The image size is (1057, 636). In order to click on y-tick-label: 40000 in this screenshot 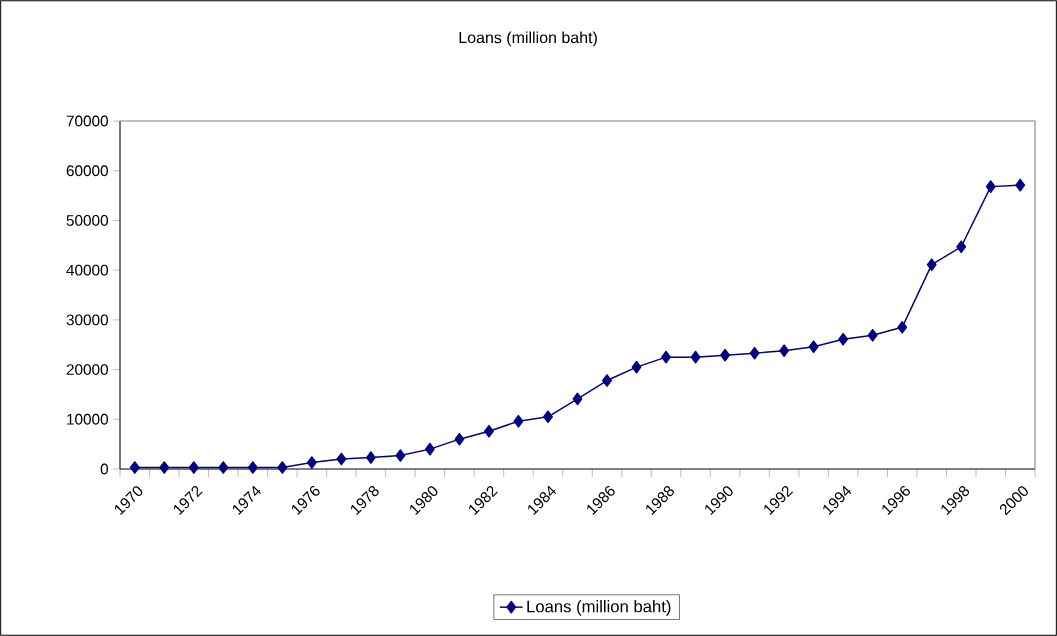, I will do `click(87, 270)`.